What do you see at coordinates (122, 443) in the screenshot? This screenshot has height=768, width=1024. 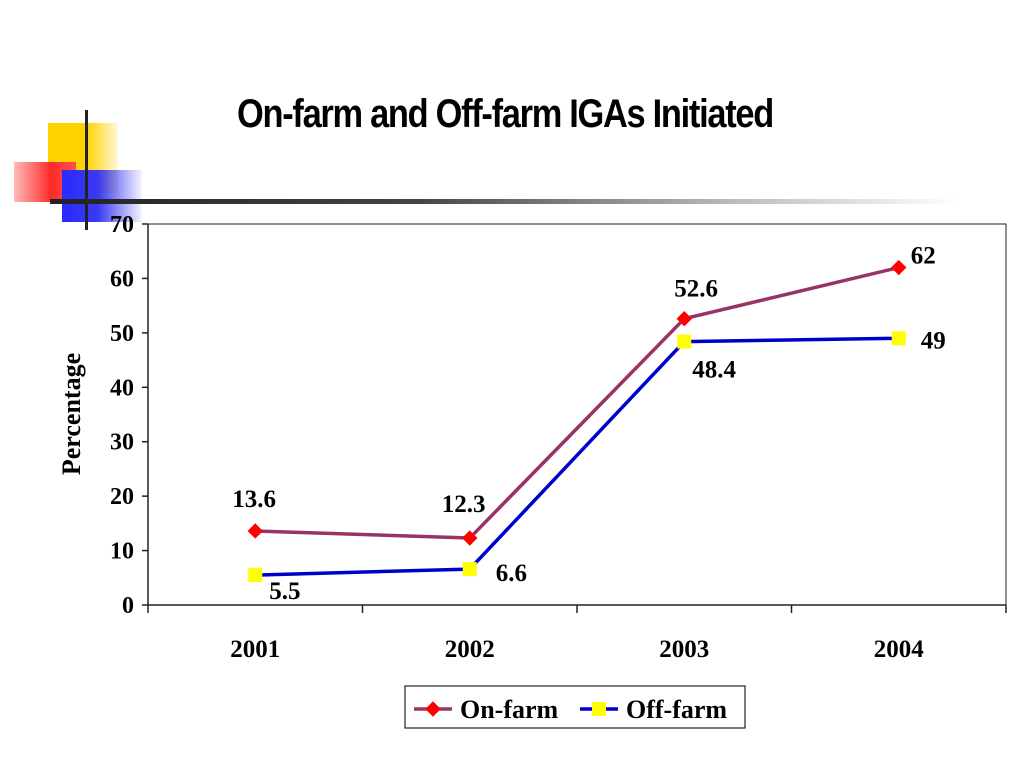 I see `y-tick-label: 30` at bounding box center [122, 443].